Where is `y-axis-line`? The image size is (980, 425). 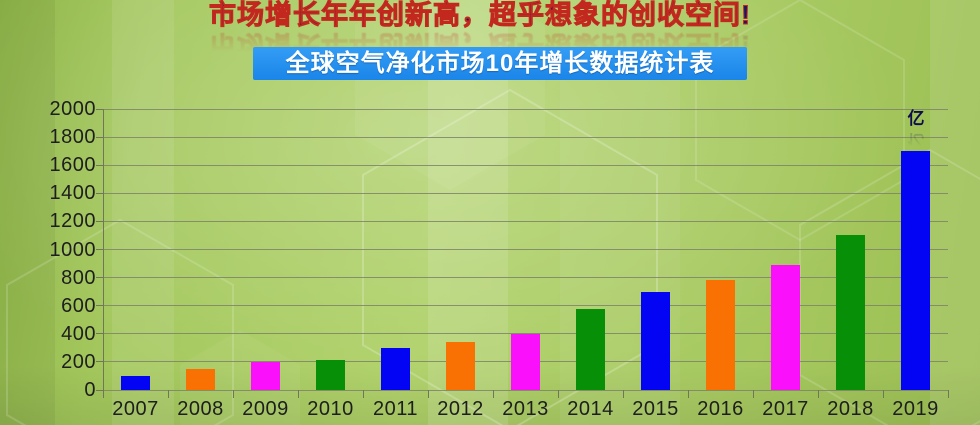
y-axis-line is located at coordinates (103, 253).